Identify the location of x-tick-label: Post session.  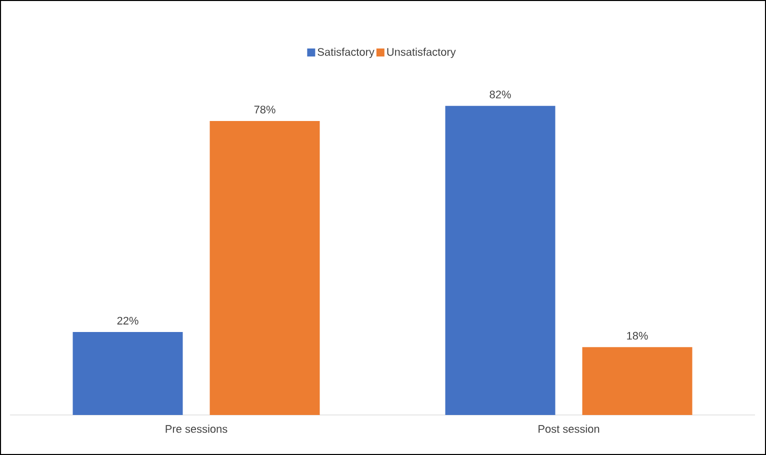
(569, 428).